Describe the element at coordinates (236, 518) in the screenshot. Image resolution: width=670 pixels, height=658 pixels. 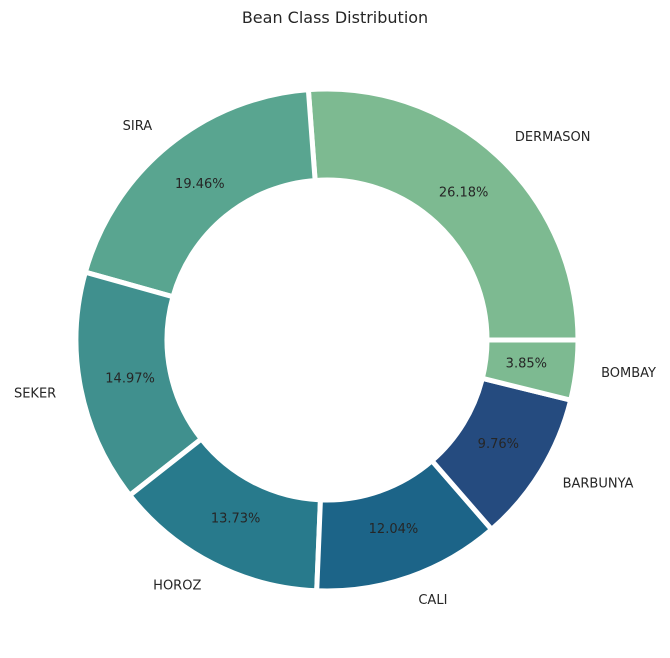
I see `pct-label-horoz: 13.73%` at that location.